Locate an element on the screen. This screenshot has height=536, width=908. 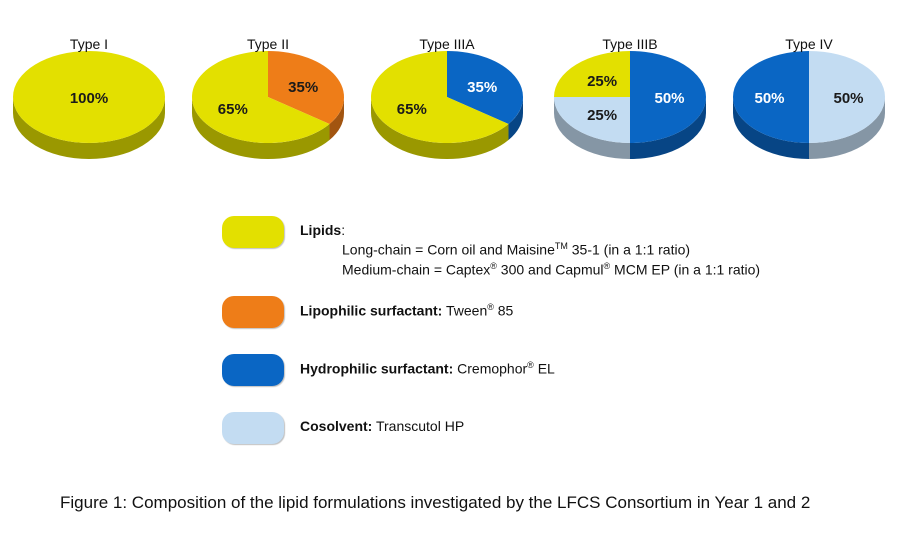
pie-label-type-iv-cosolvent: 50% is located at coordinates (848, 98).